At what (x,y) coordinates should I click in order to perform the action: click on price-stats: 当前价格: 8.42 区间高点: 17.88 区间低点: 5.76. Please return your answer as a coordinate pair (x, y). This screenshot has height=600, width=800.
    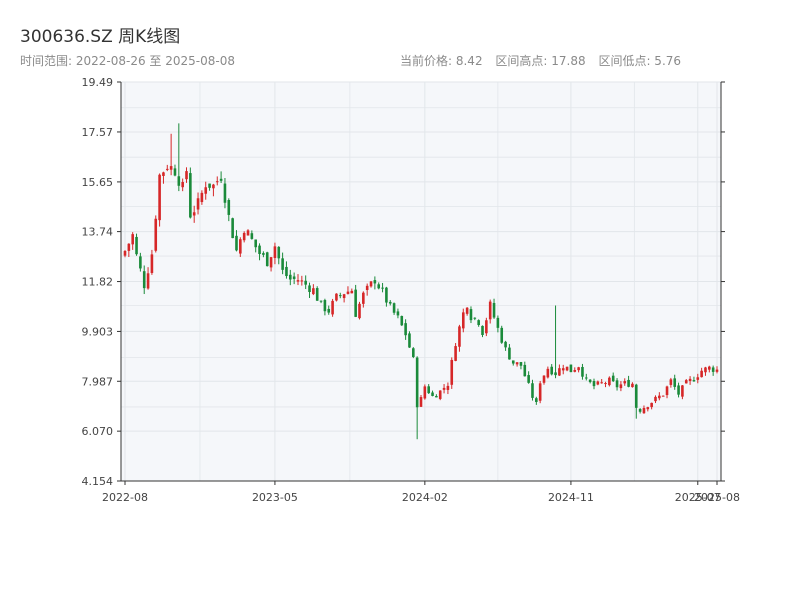
    Looking at the image, I should click on (545, 60).